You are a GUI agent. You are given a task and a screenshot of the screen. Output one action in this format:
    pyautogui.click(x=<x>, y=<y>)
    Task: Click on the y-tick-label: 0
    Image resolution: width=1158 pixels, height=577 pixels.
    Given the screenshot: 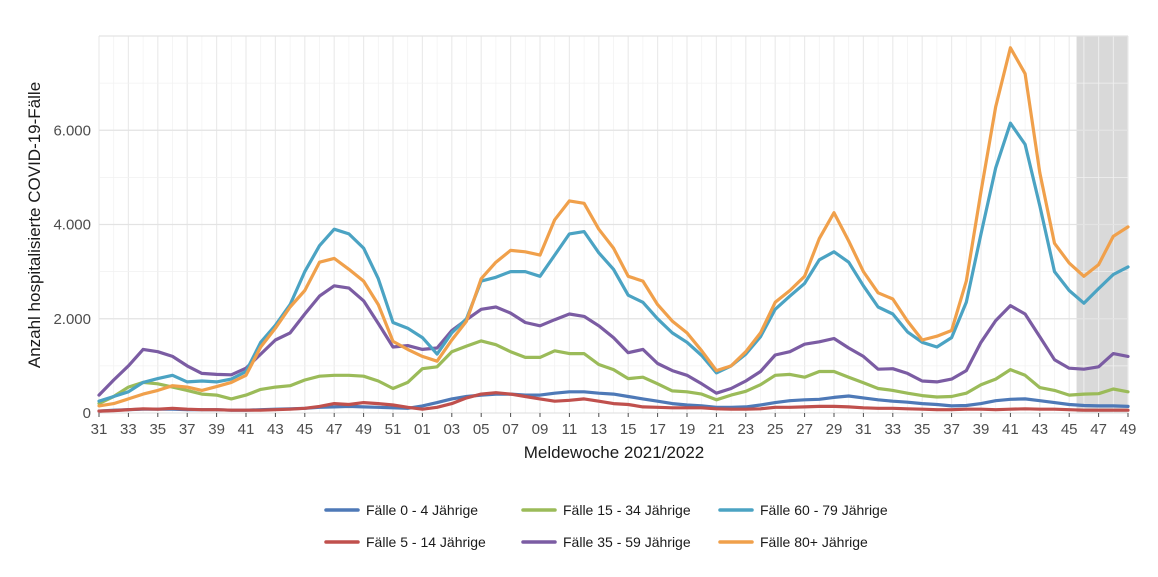 What is the action you would take?
    pyautogui.click(x=87, y=413)
    